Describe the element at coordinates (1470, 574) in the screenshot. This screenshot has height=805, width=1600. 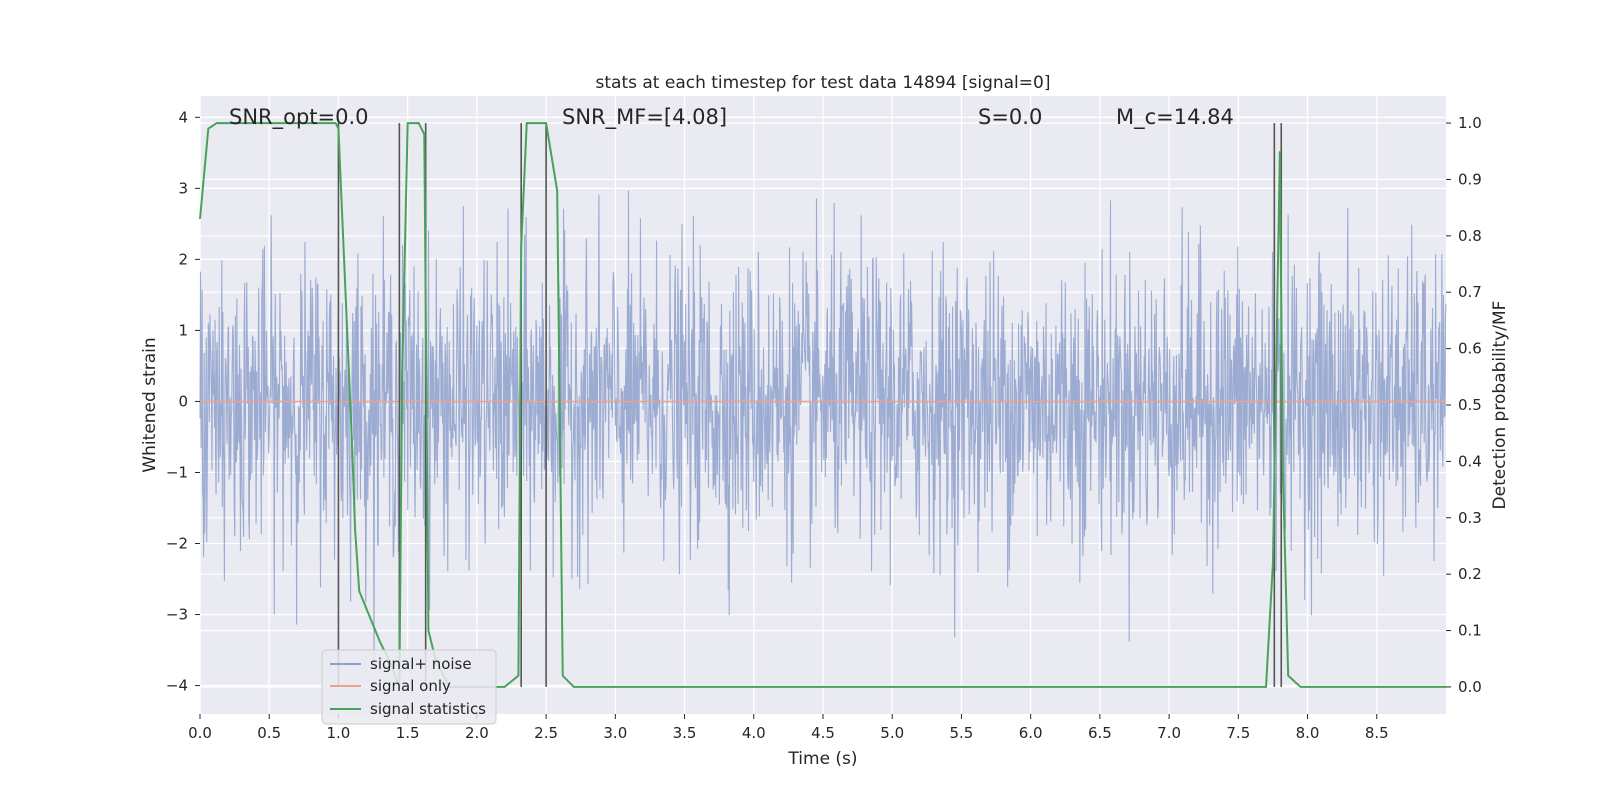
I see `y-right-tick-label: 0.2` at that location.